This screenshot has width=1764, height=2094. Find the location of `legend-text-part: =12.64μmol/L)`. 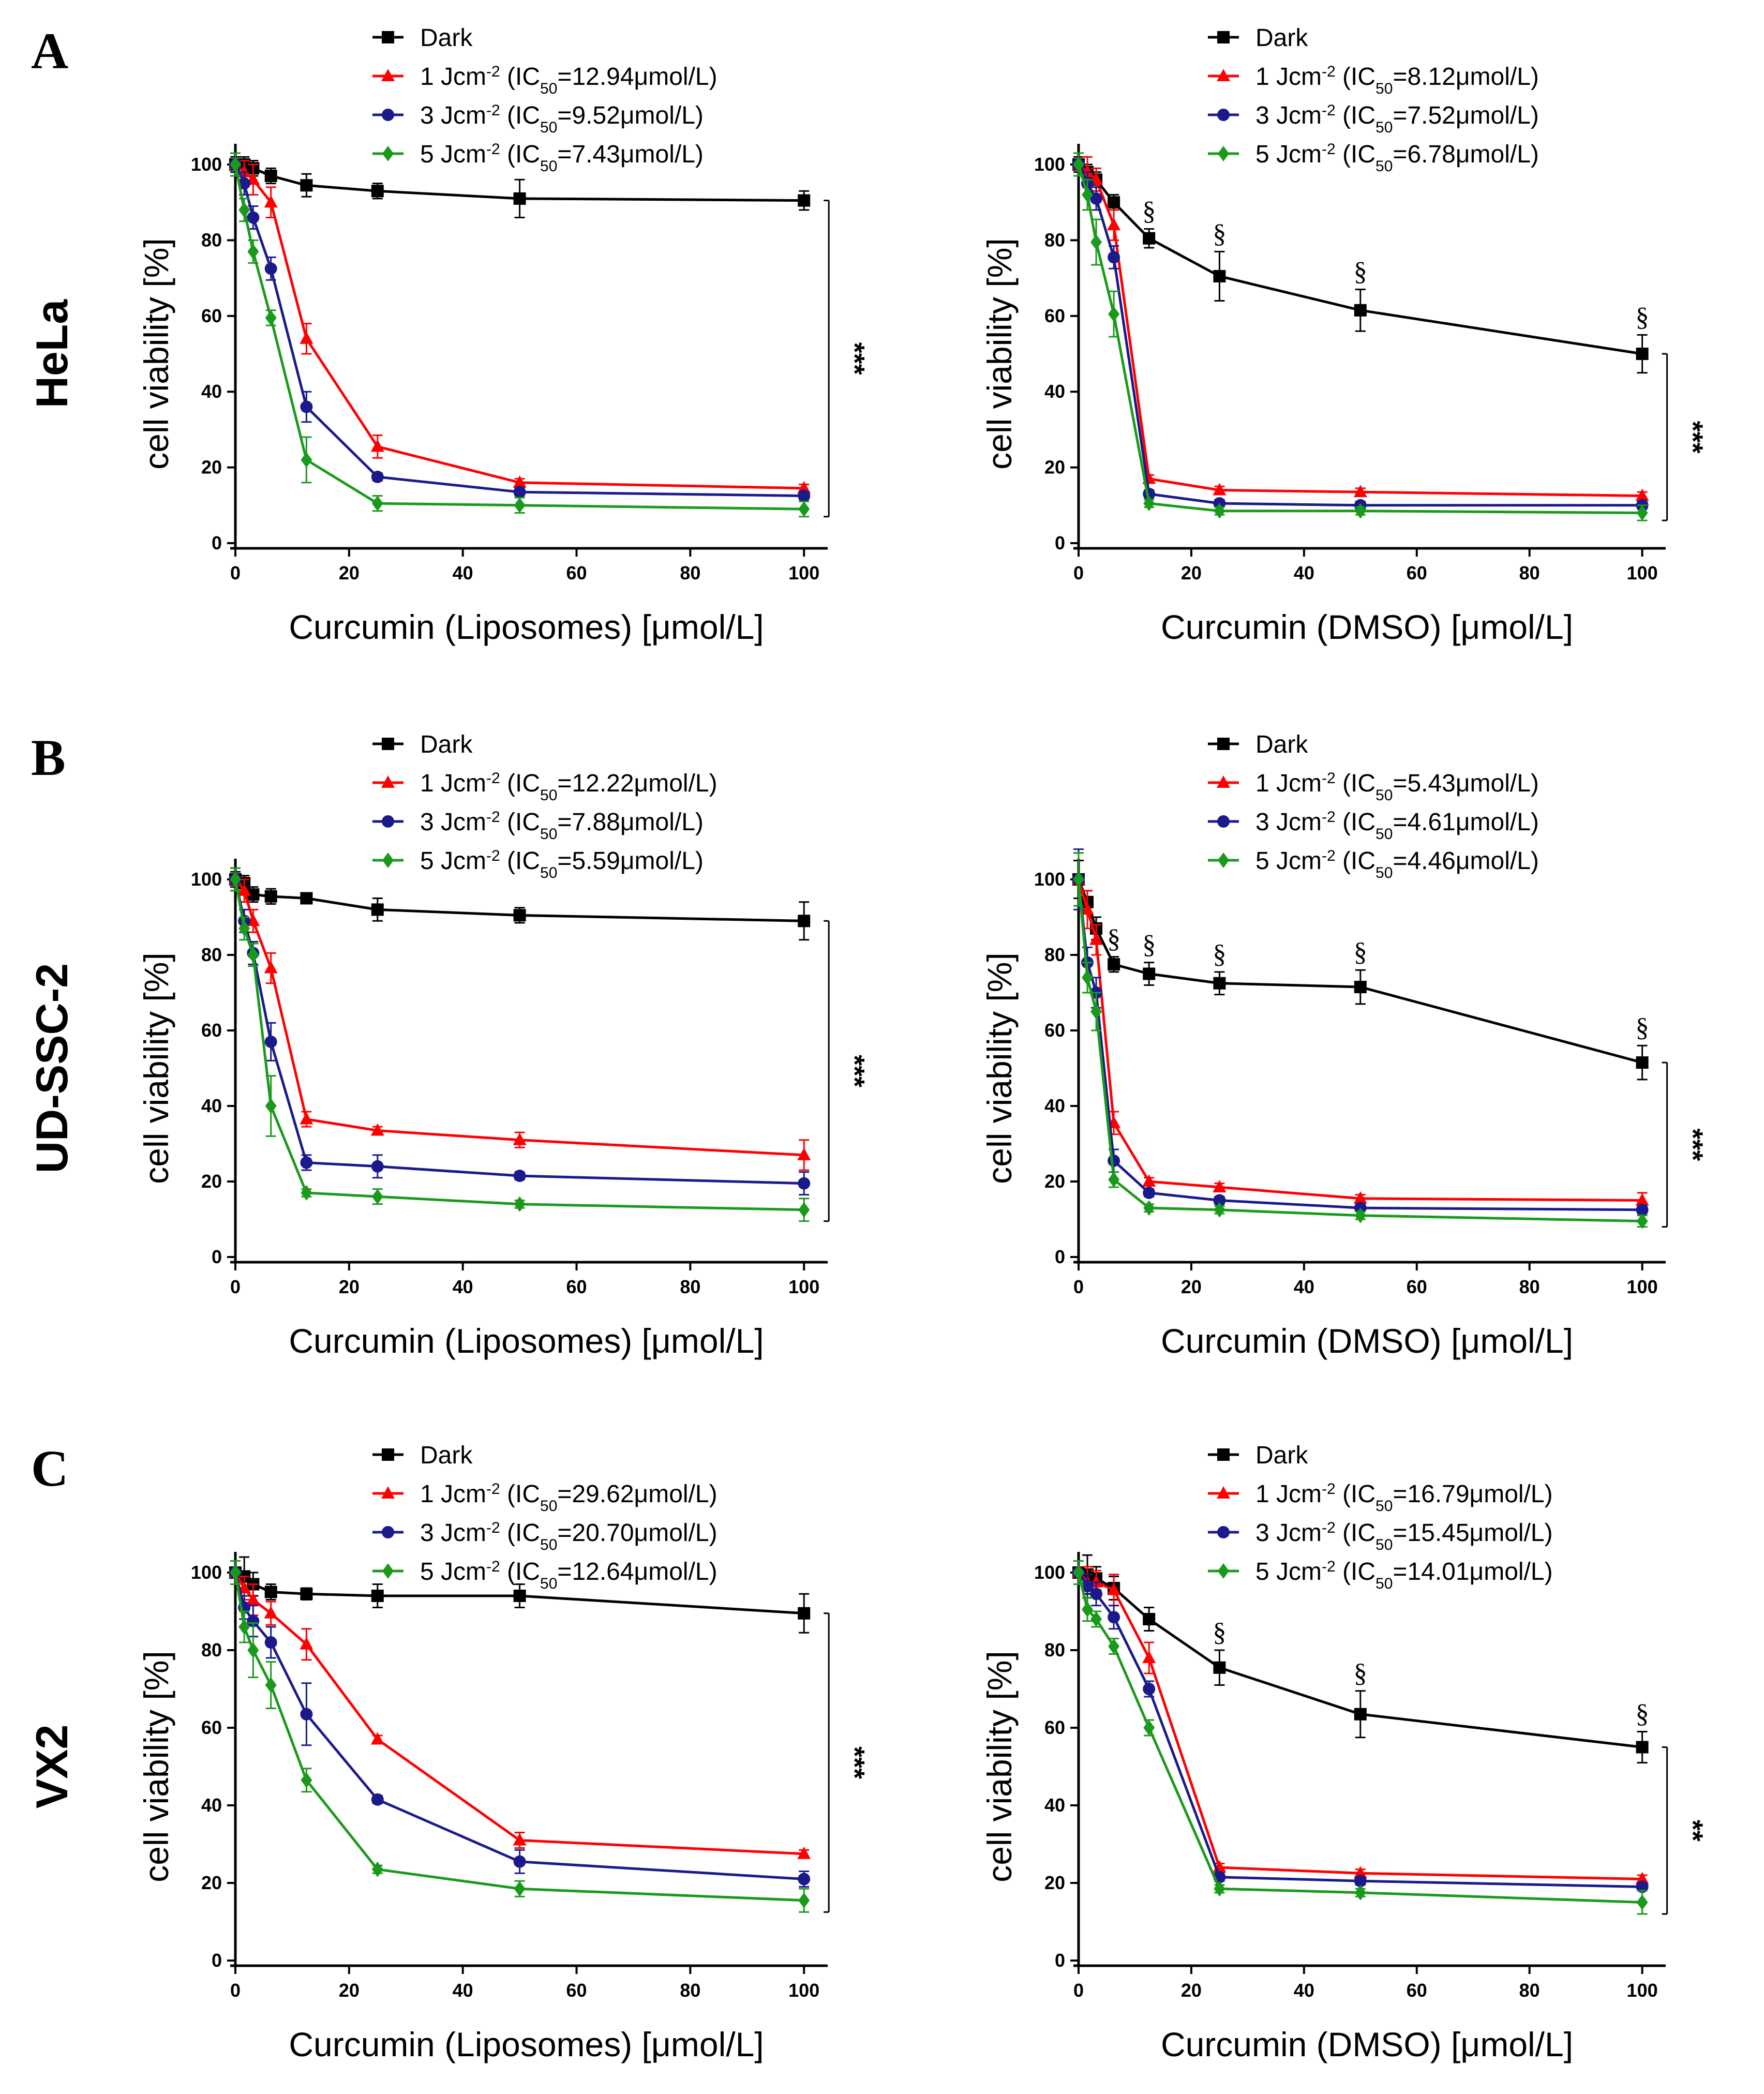

legend-text-part: =12.64μmol/L) is located at coordinates (637, 1572).